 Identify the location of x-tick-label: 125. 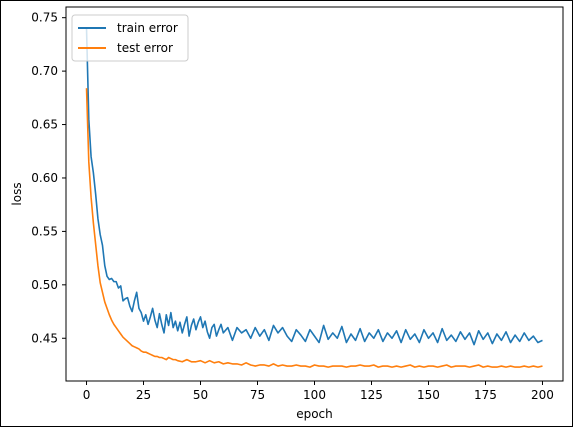
(371, 395).